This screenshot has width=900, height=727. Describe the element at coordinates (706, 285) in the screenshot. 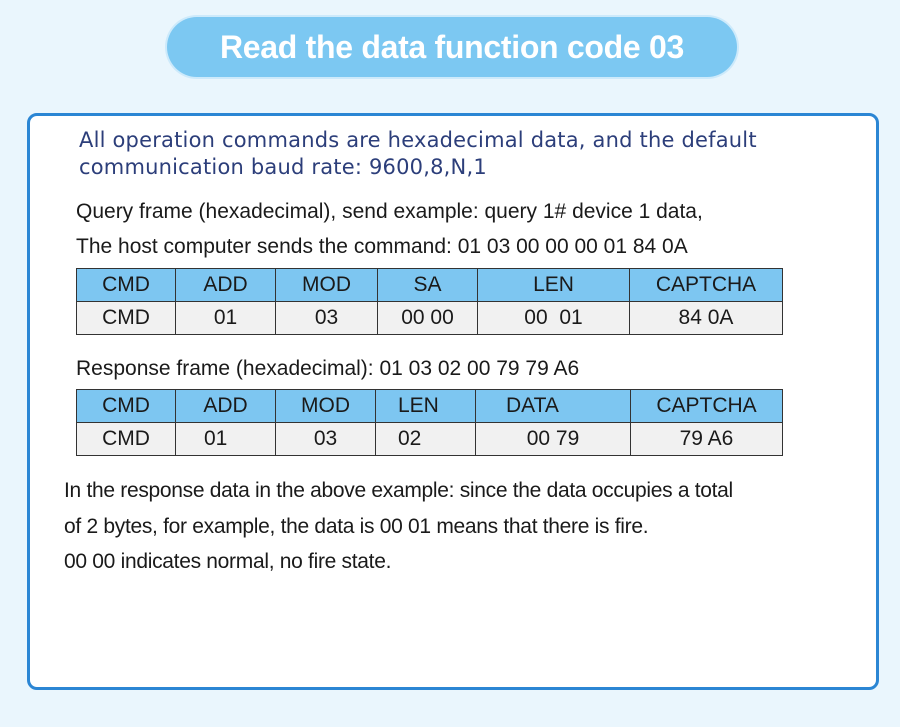

I see `query-header-cell: CAPTCHA` at that location.